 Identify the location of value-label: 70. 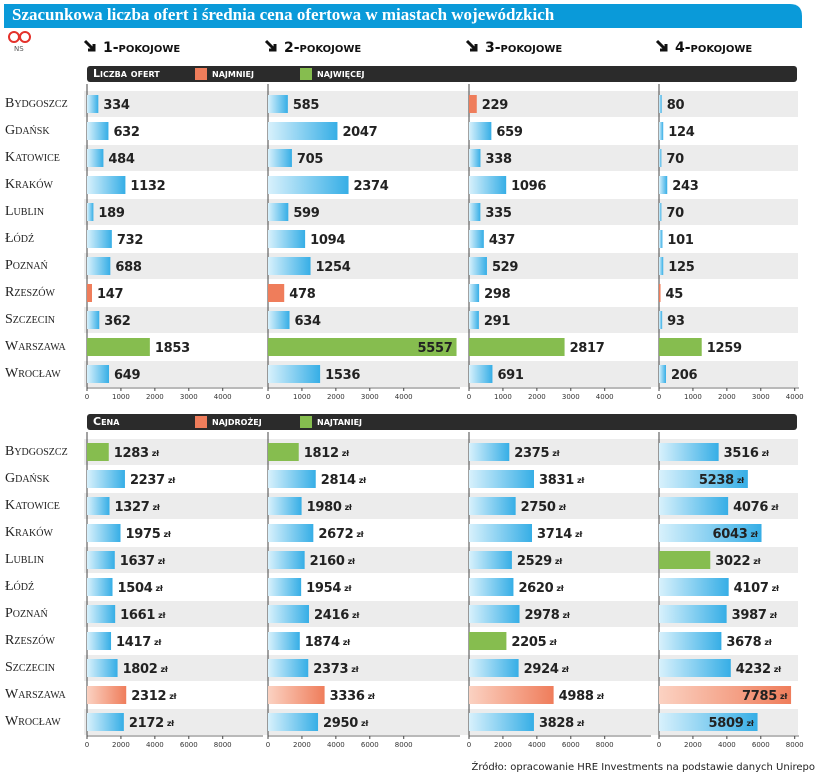
(675, 213).